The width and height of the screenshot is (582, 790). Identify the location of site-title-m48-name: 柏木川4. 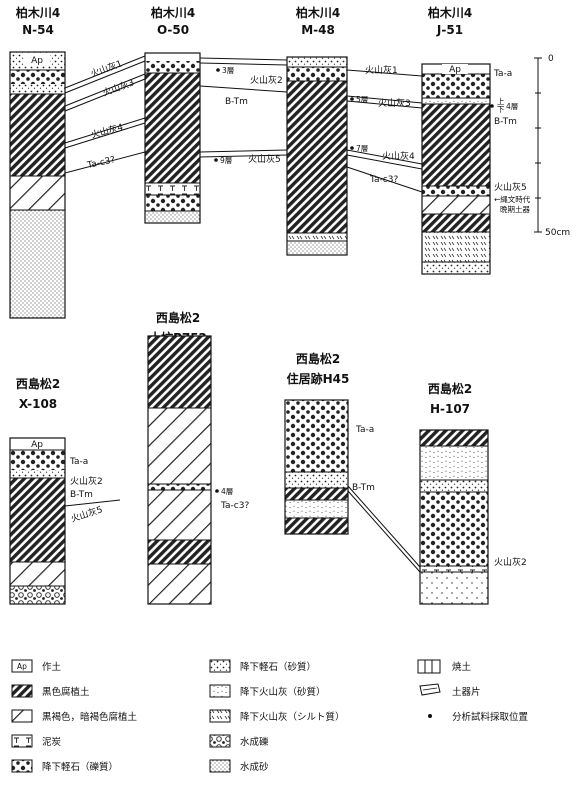
(318, 12).